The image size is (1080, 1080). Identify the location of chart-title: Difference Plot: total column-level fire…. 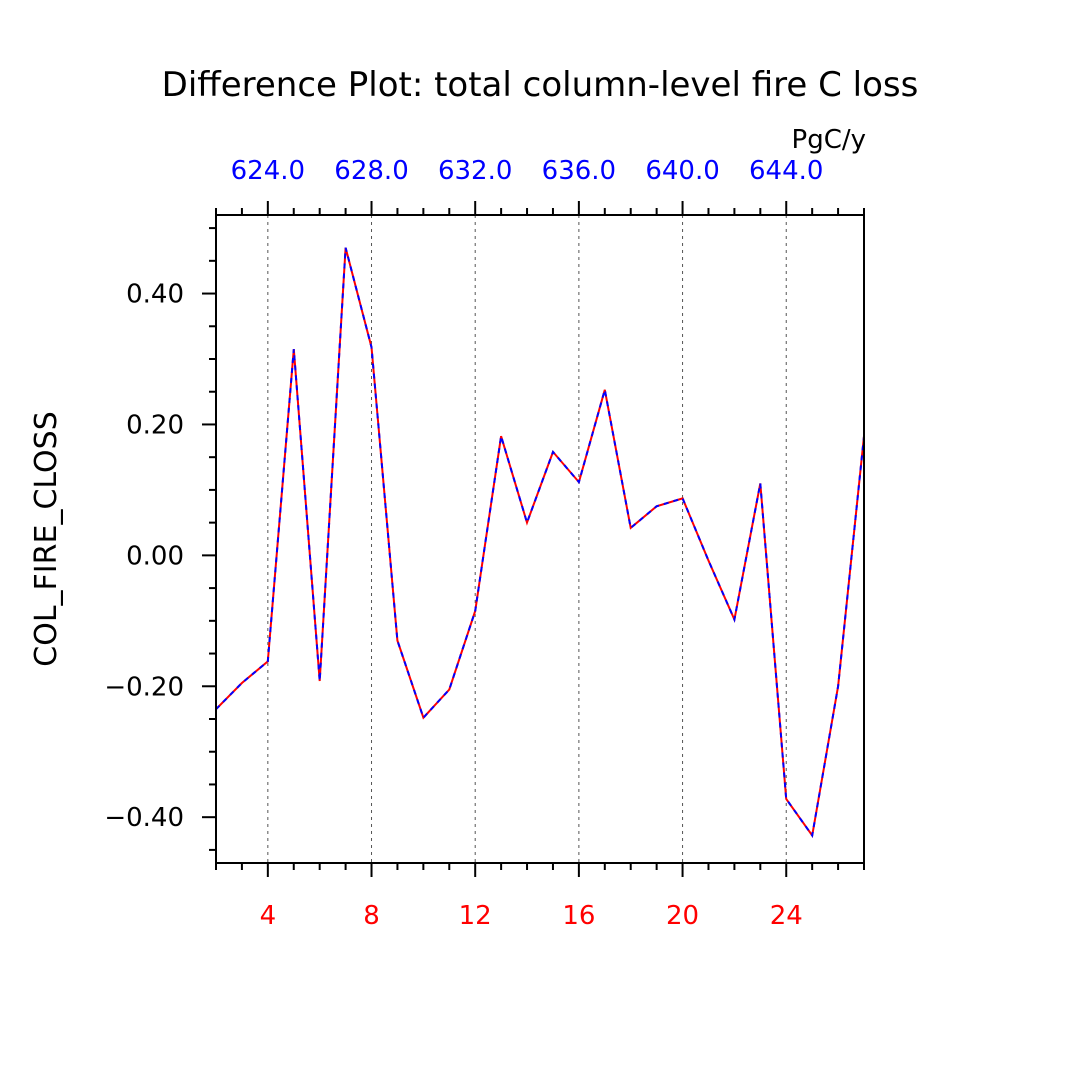
(540, 85).